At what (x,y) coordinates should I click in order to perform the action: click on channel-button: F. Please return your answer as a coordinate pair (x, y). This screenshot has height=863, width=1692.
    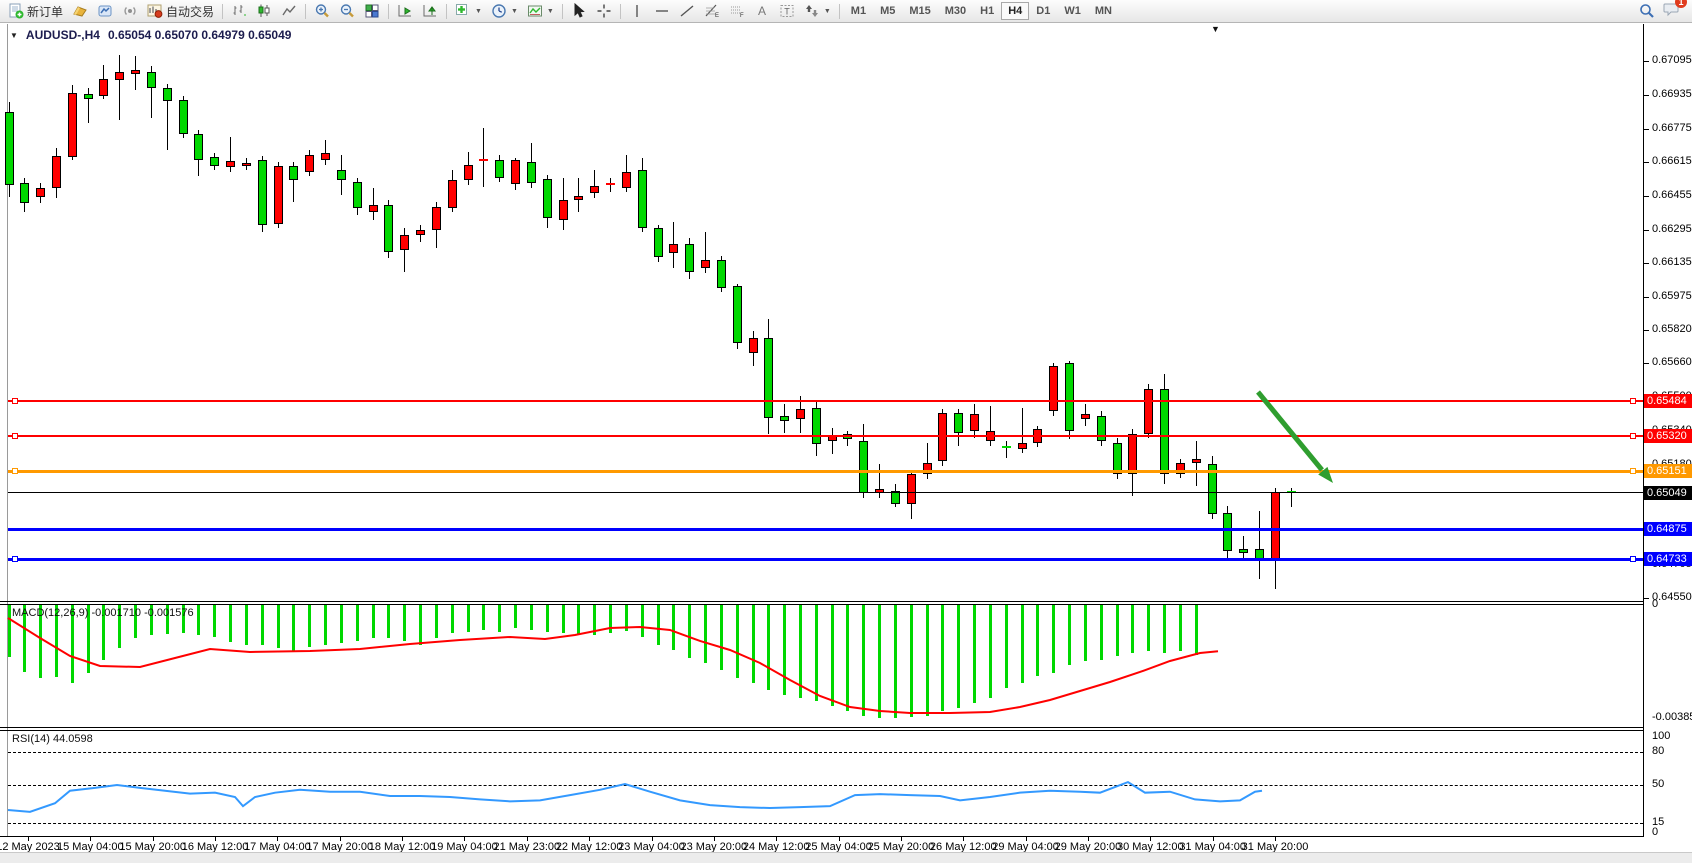
    Looking at the image, I should click on (737, 11).